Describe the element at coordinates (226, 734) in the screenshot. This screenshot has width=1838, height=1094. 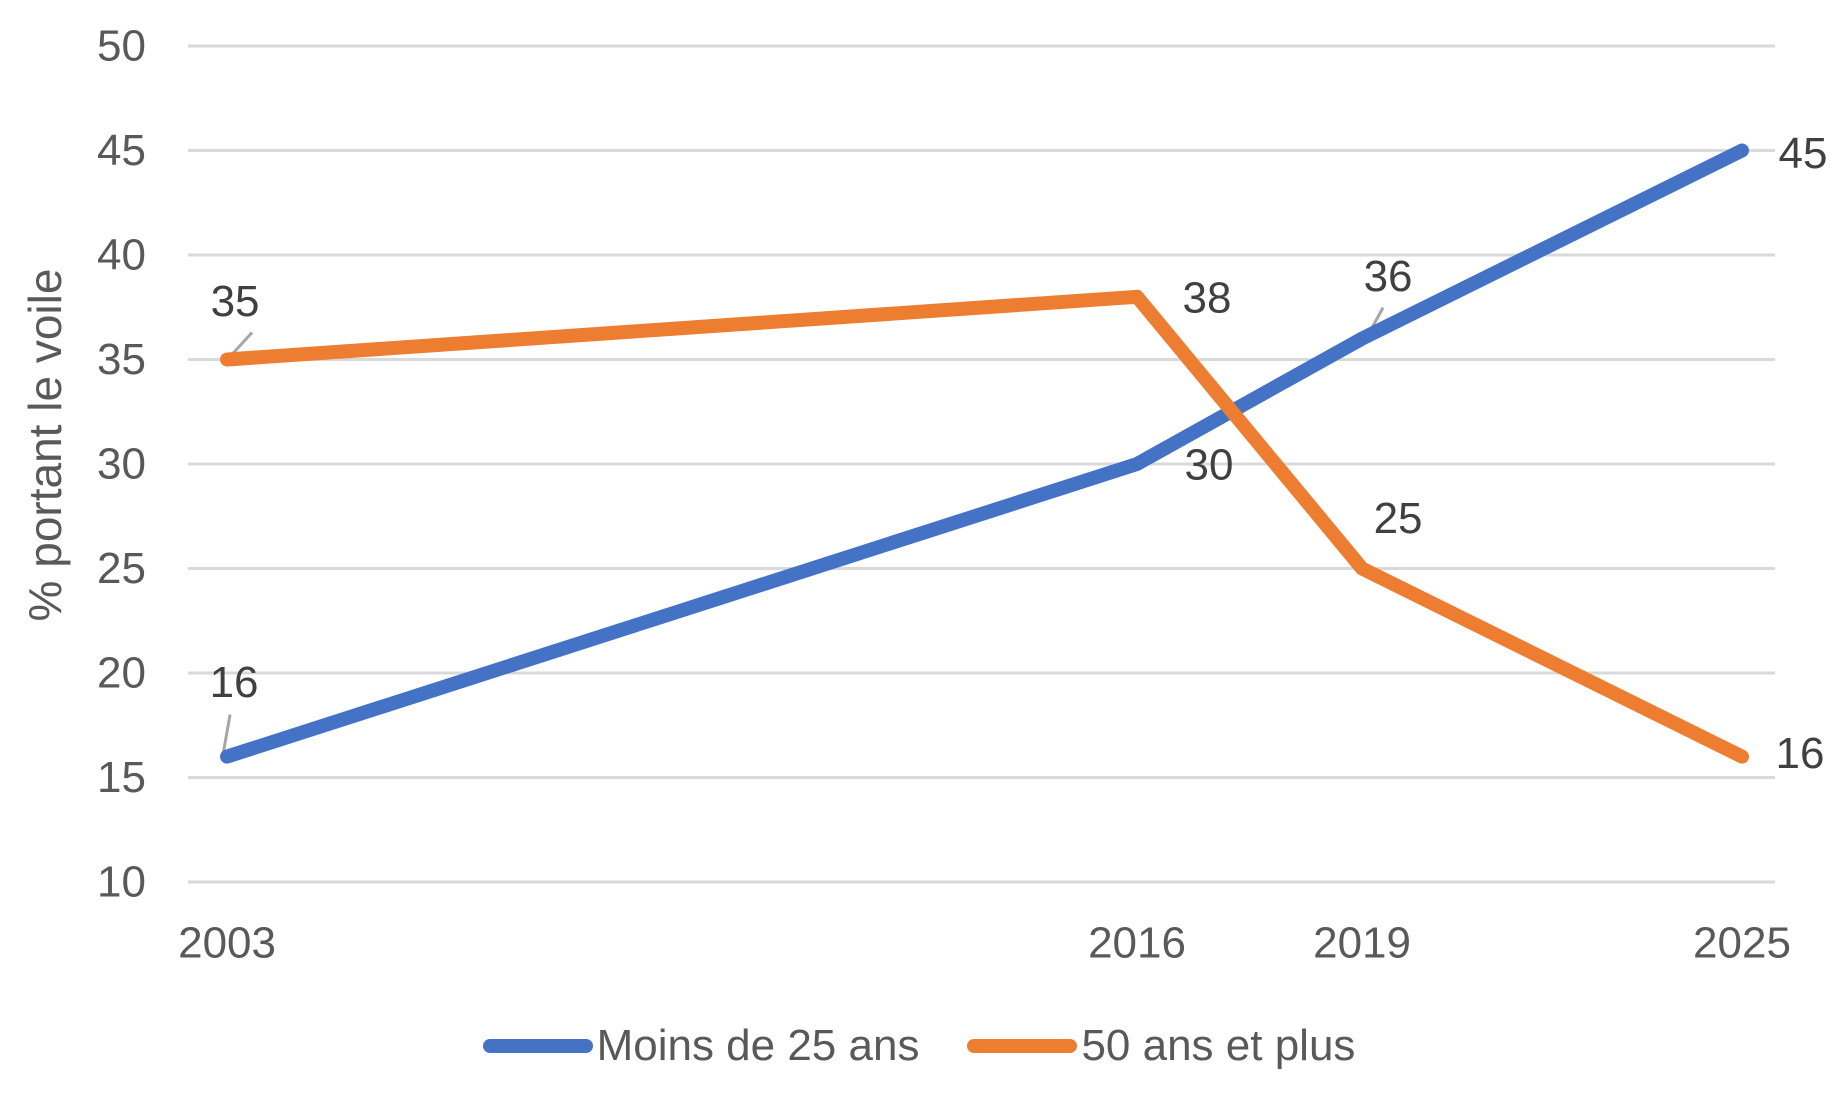
I see `data-label-leader` at that location.